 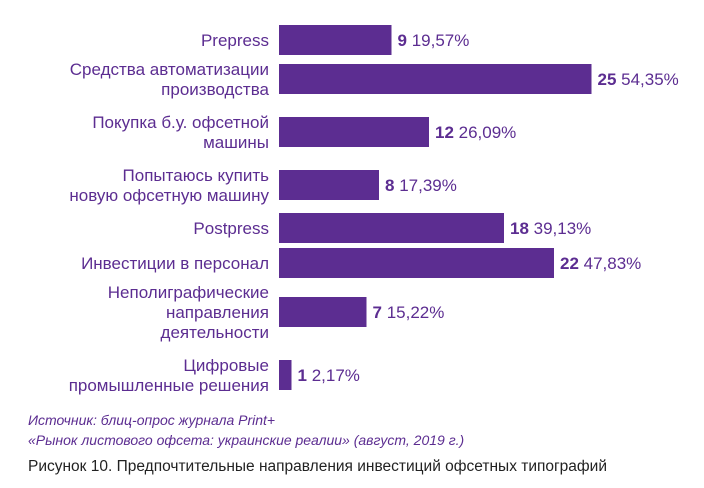 I want to click on percent-label: 2,17%, so click(x=333, y=375).